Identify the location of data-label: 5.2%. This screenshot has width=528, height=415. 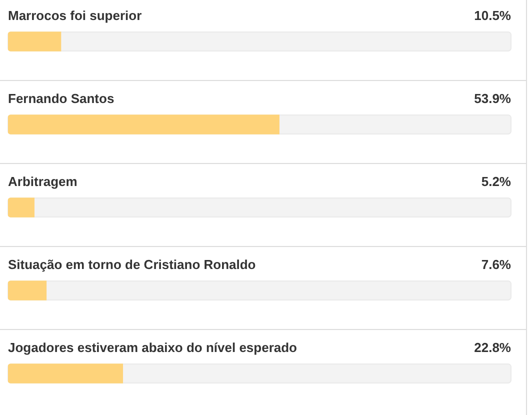
(496, 182).